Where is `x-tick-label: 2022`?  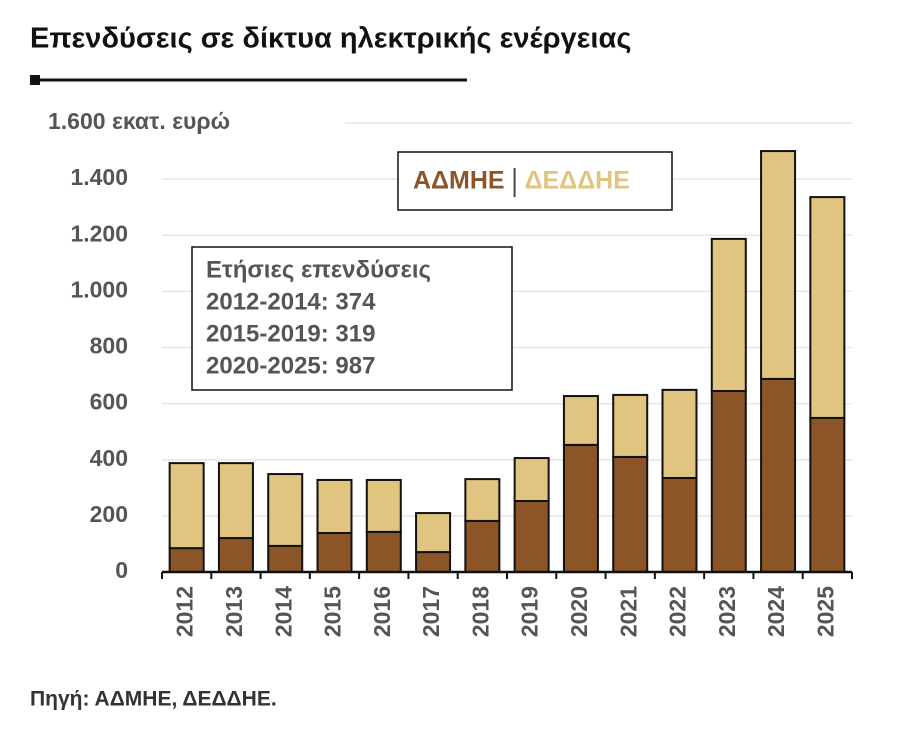
x-tick-label: 2022 is located at coordinates (678, 611).